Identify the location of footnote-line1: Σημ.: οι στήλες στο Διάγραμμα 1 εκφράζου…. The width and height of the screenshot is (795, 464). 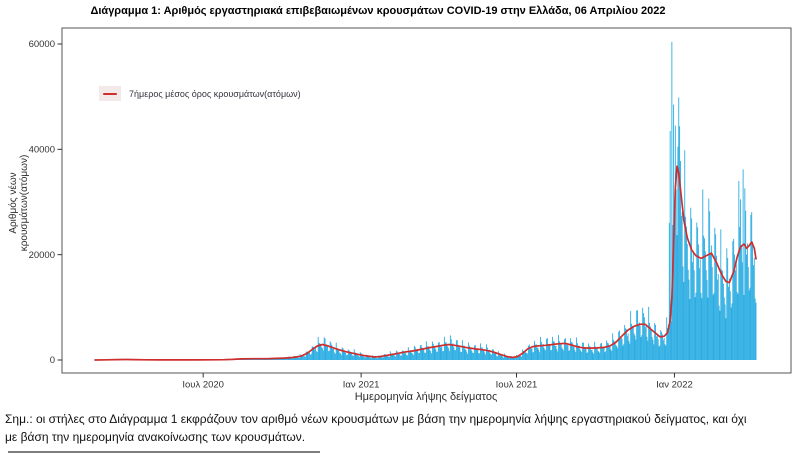
(376, 419).